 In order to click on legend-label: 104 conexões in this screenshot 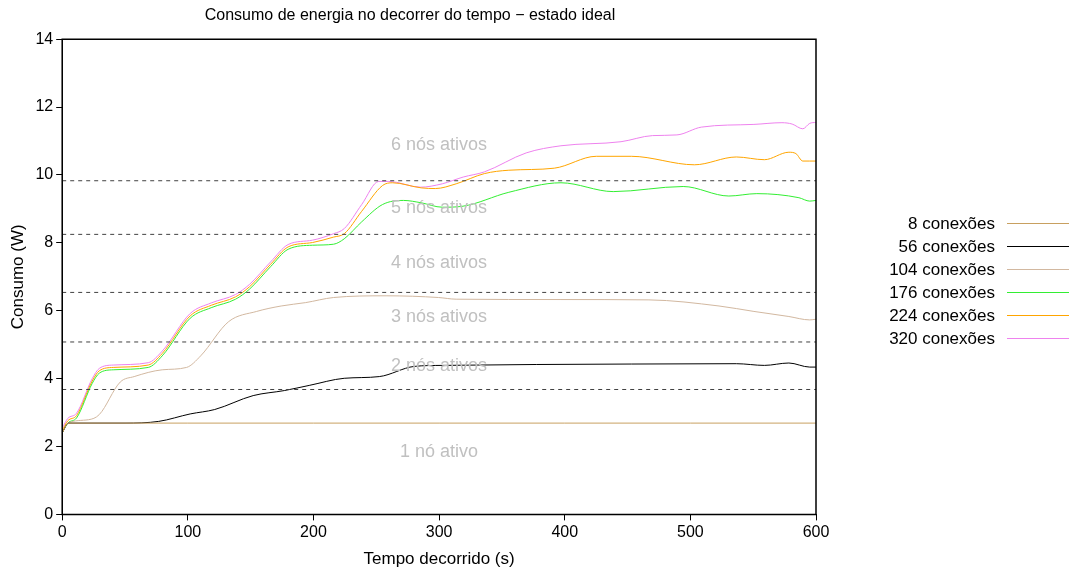, I will do `click(942, 269)`.